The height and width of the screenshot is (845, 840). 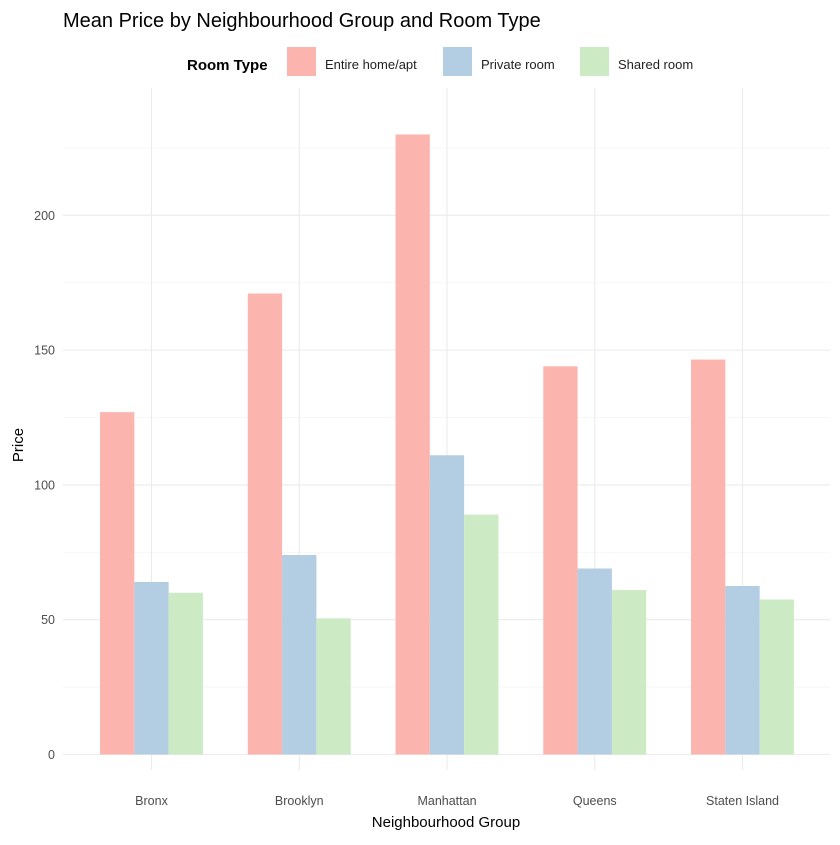 I want to click on x-tick-label: Brooklyn, so click(x=299, y=801).